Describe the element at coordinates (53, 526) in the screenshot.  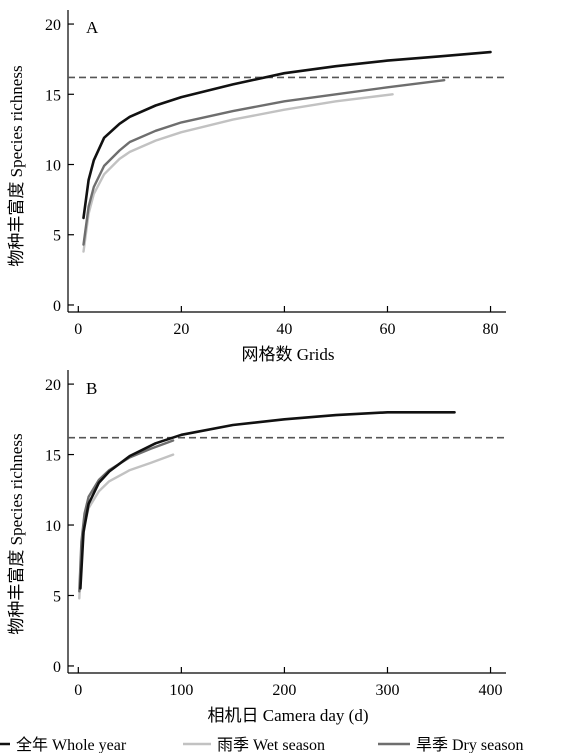
I see `panel-b-y-tick-label: 10` at that location.